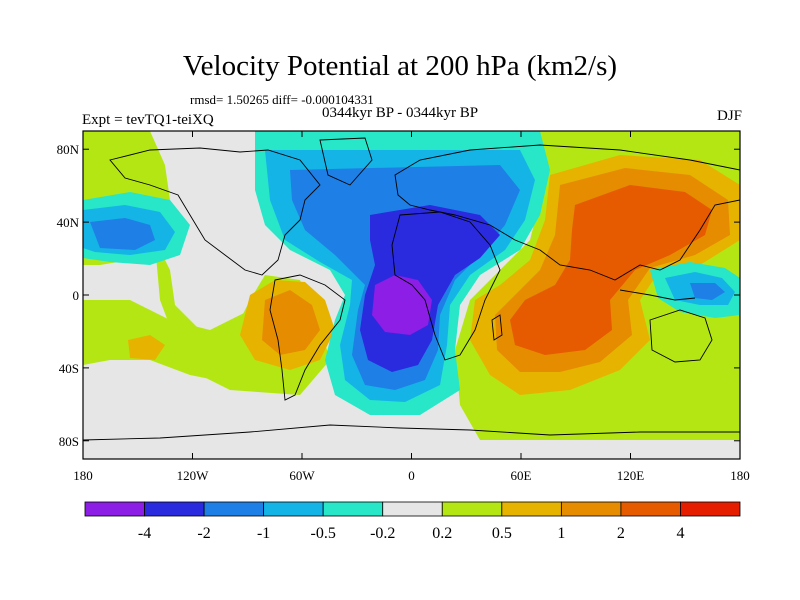 The width and height of the screenshot is (800, 600). What do you see at coordinates (521, 475) in the screenshot?
I see `x-tick-label: 60E` at bounding box center [521, 475].